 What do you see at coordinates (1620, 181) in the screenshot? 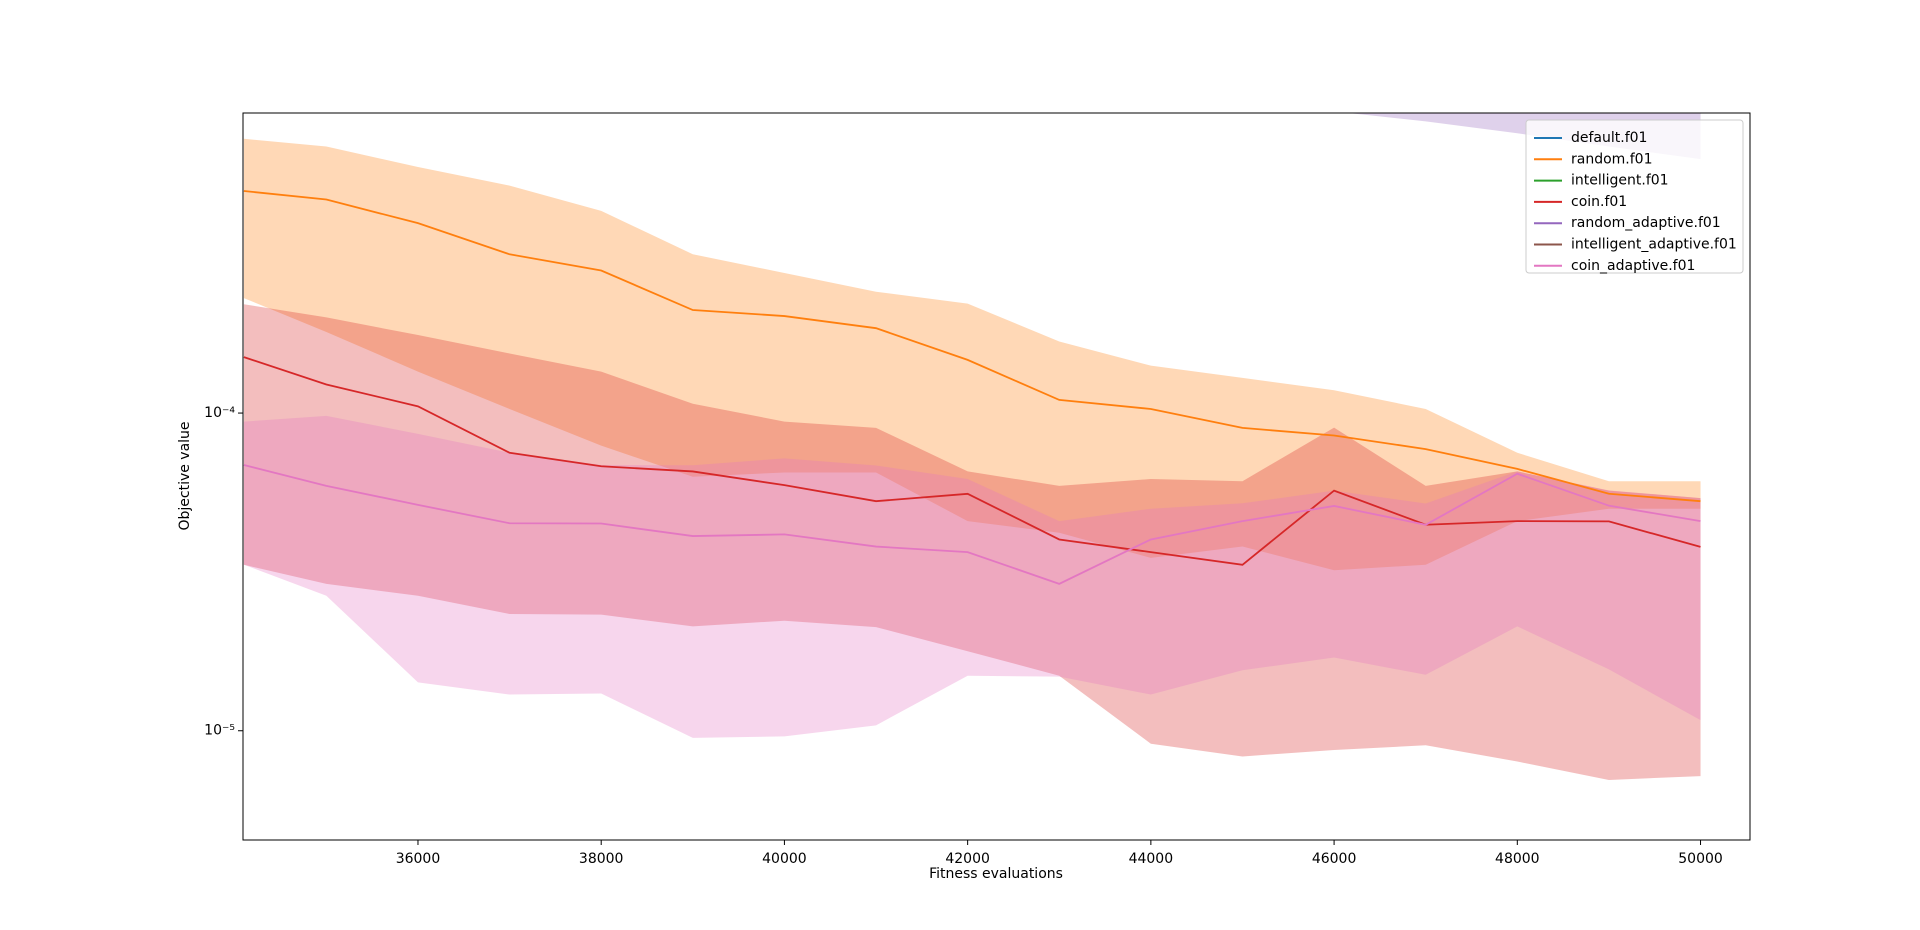
I see `legend-label: intelligent.f01` at bounding box center [1620, 181].